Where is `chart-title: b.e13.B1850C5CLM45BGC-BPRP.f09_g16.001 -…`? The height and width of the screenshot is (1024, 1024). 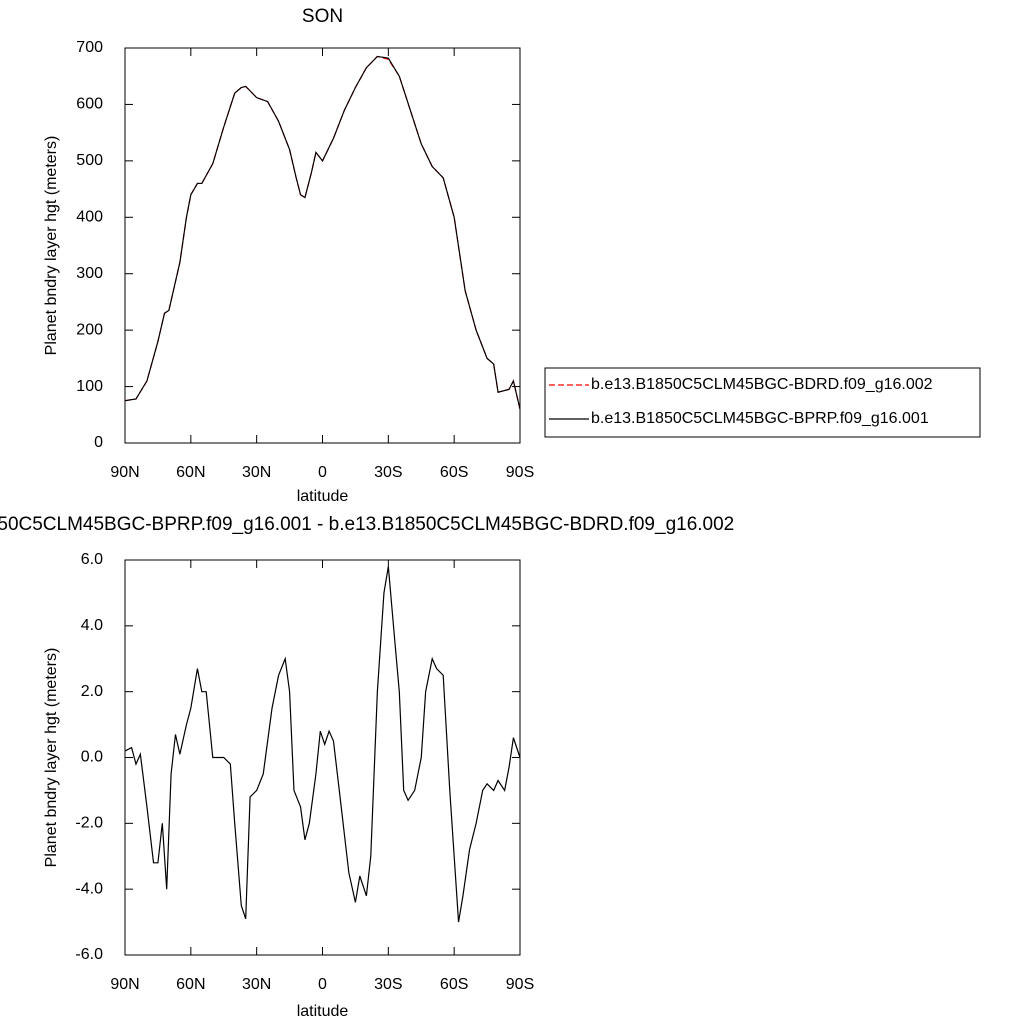 chart-title: b.e13.B1850C5CLM45BGC-BPRP.f09_g16.001 -… is located at coordinates (367, 524).